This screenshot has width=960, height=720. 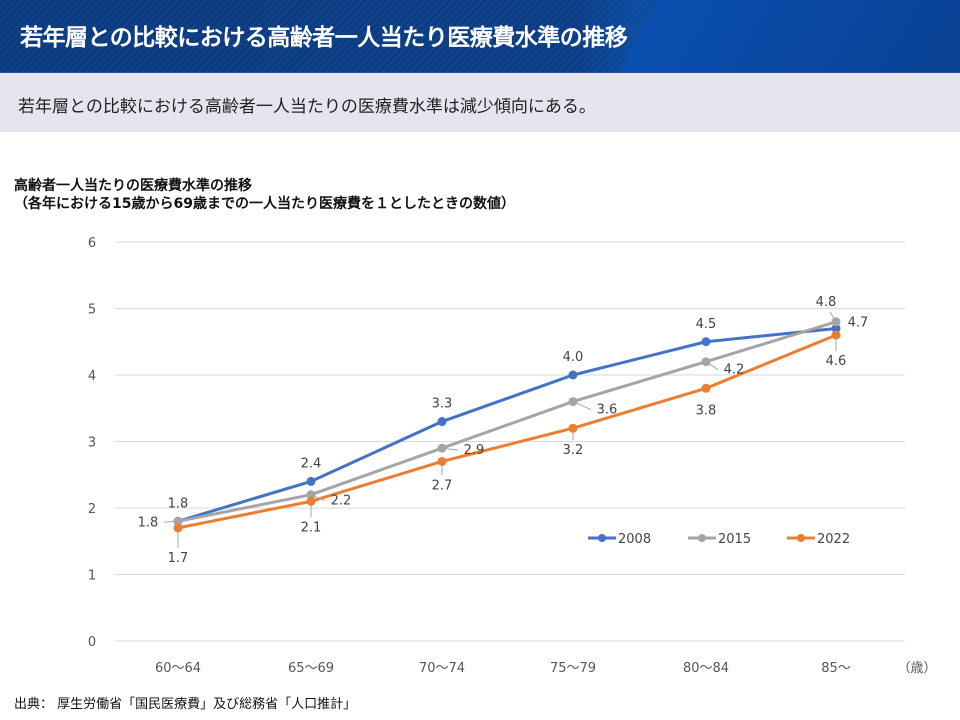 I want to click on data-label-2022: 1.7, so click(x=178, y=558).